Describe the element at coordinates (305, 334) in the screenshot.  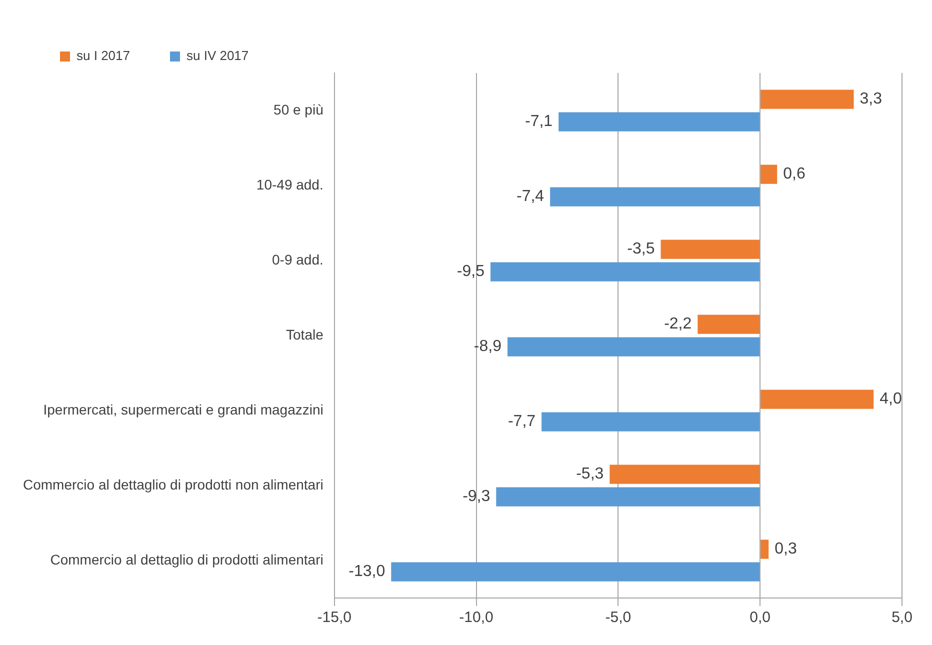
I see `y-tick-label: Totale` at that location.